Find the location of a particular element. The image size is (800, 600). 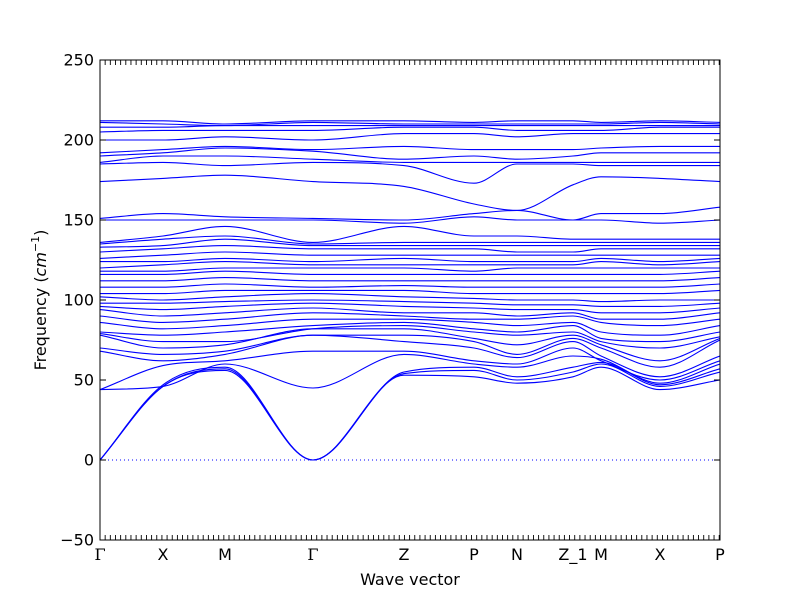

y-tick-label: 250 is located at coordinates (78, 60).